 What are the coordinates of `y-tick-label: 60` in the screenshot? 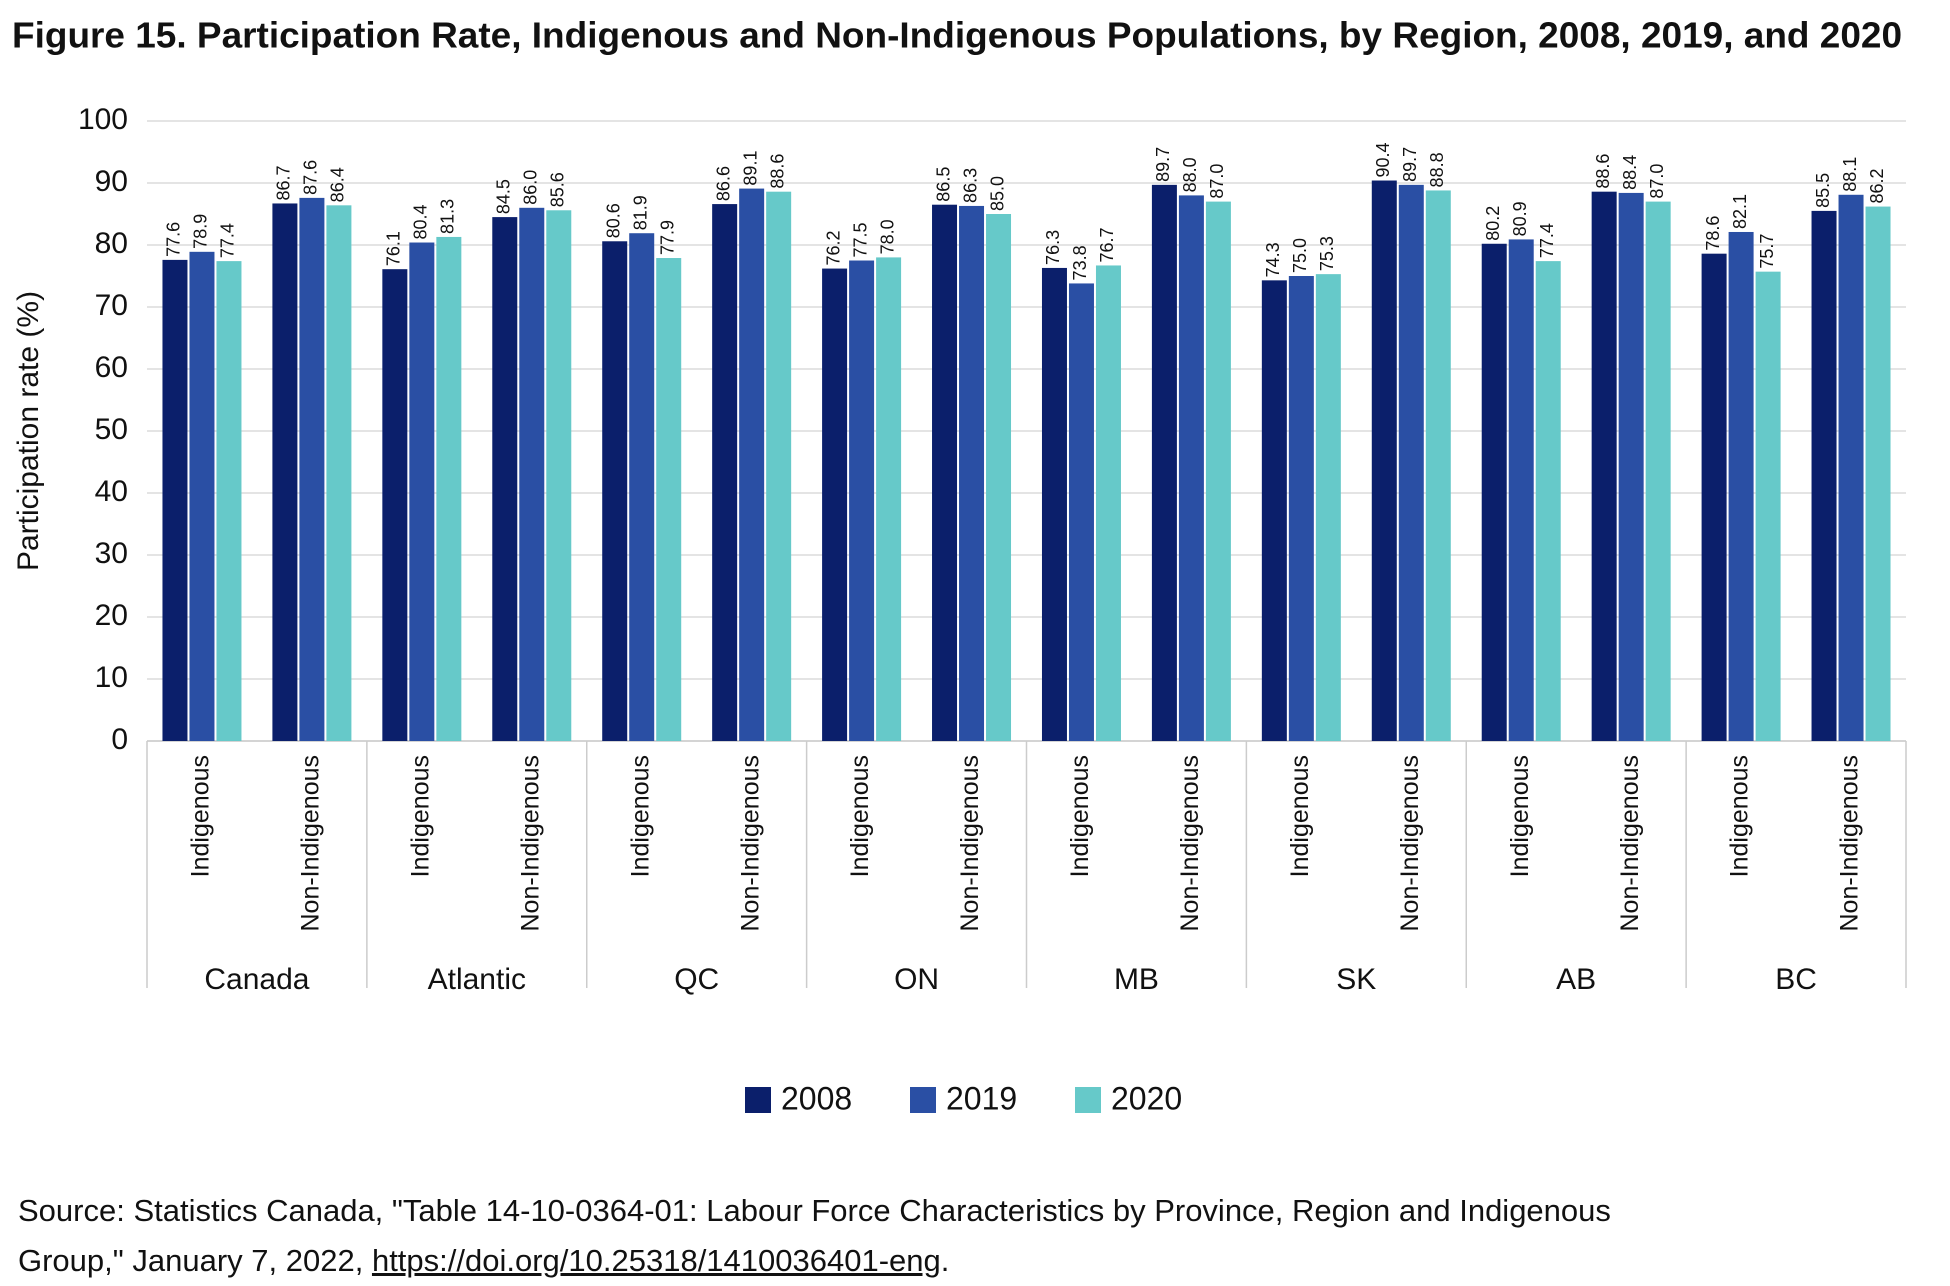 It's located at (111, 367).